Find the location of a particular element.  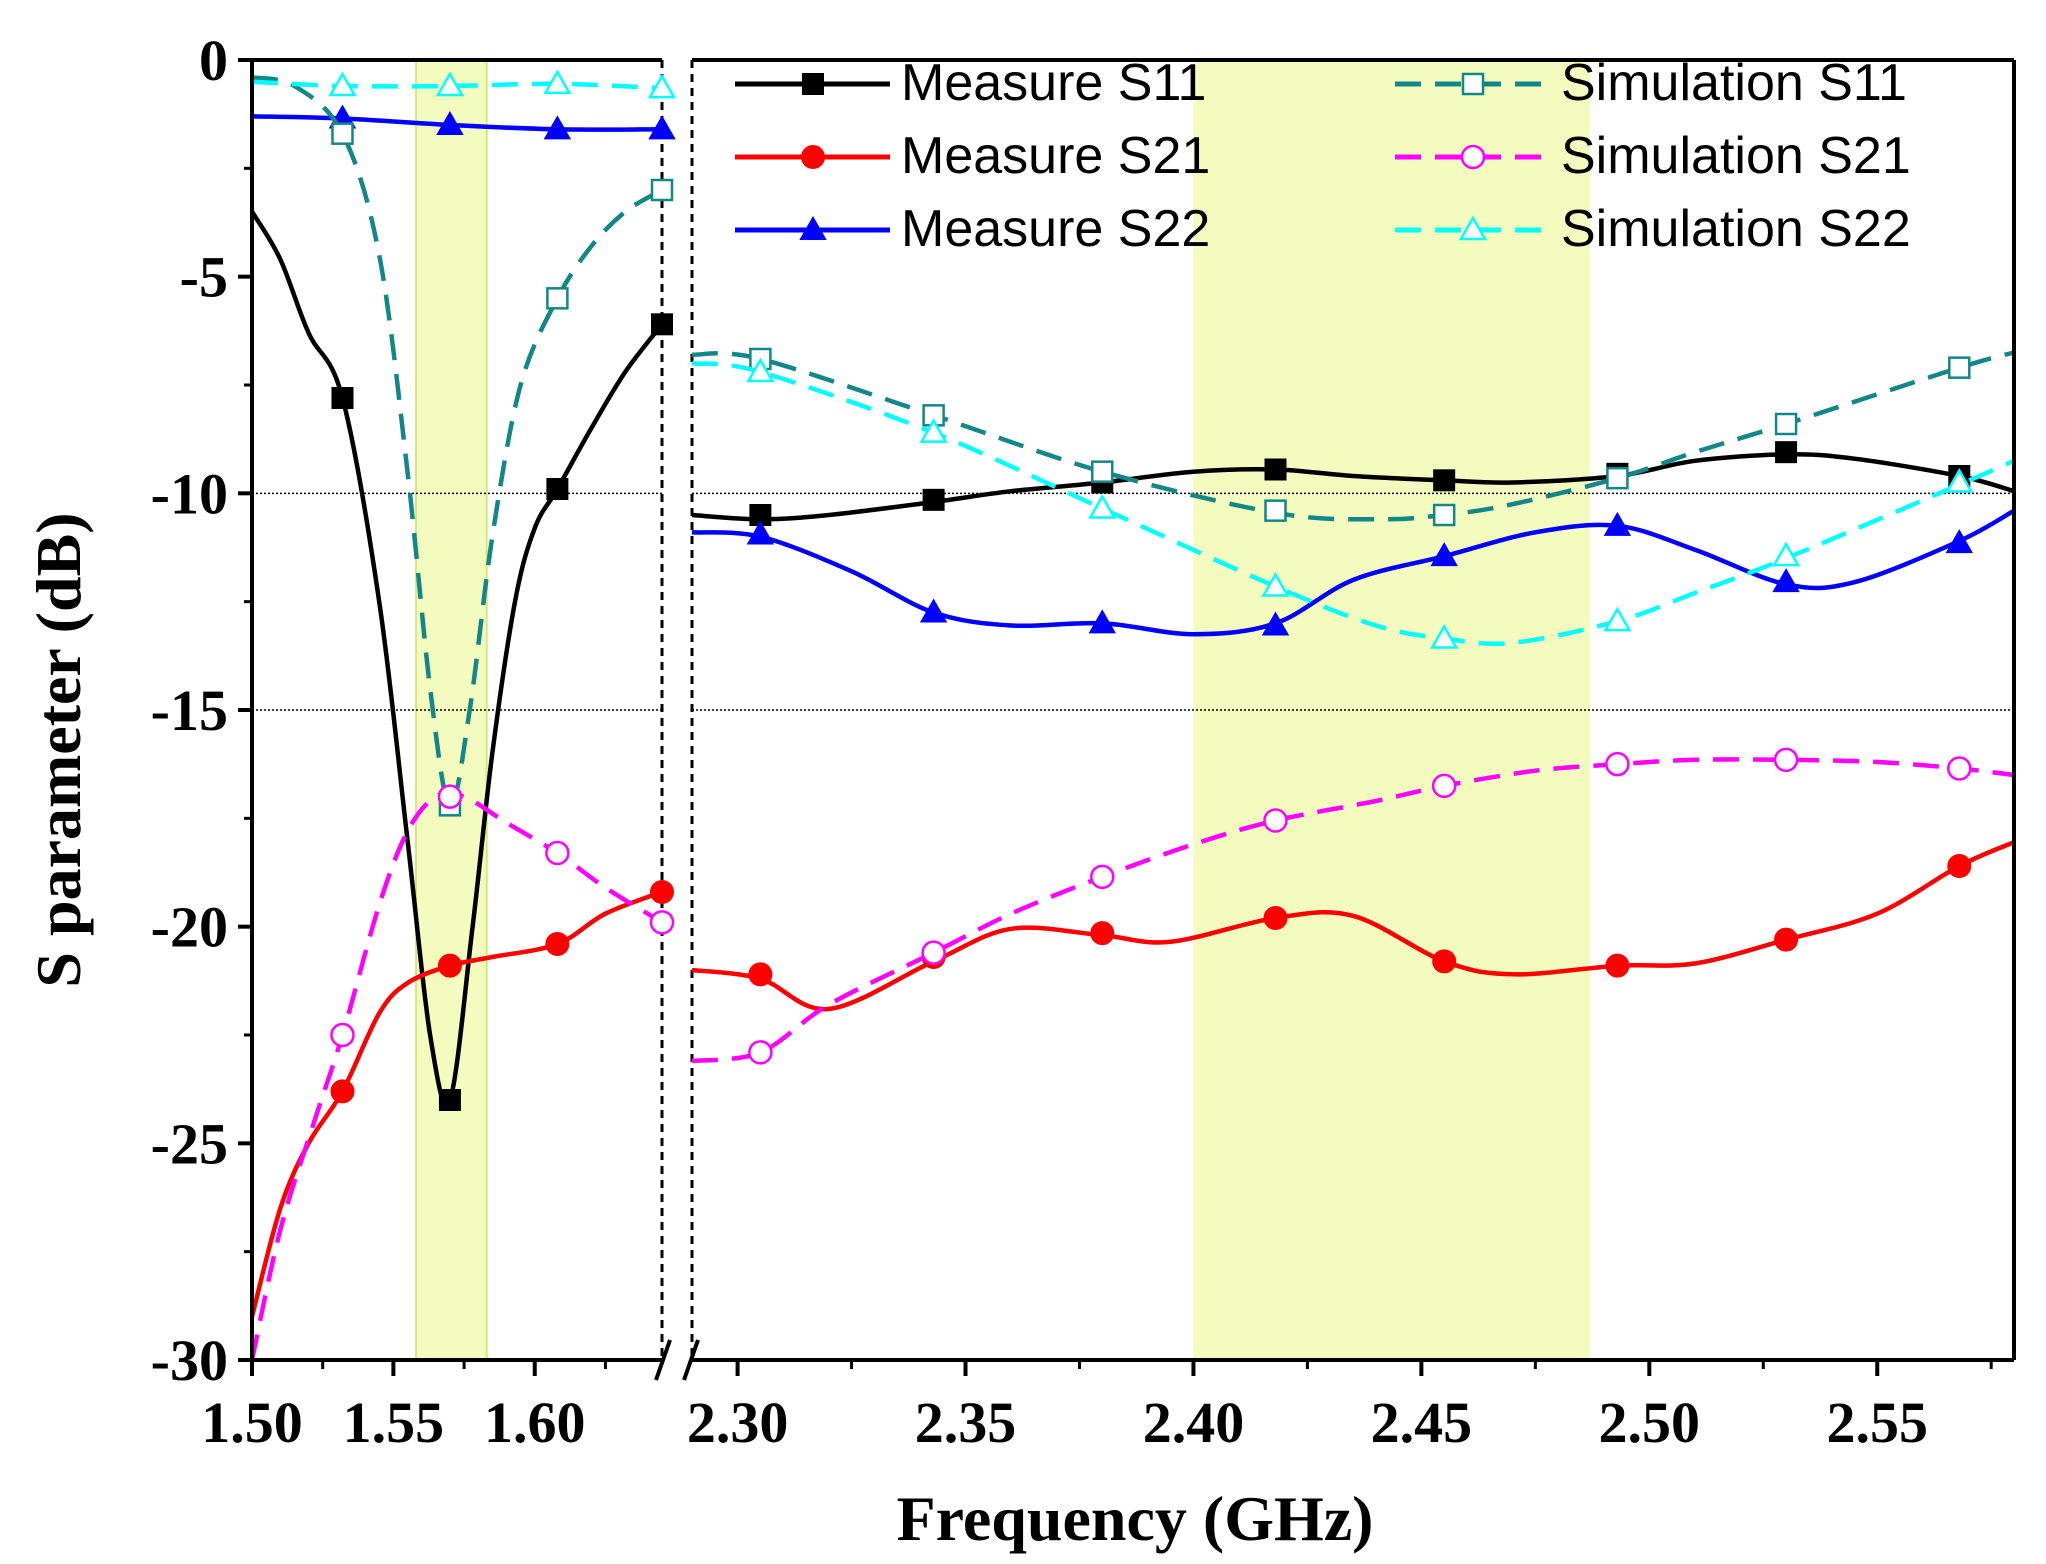

highlight-band is located at coordinates (451, 710).